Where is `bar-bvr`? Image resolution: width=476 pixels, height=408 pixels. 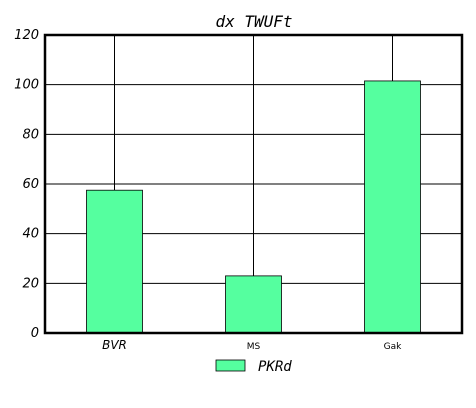
bar-bvr is located at coordinates (114, 261).